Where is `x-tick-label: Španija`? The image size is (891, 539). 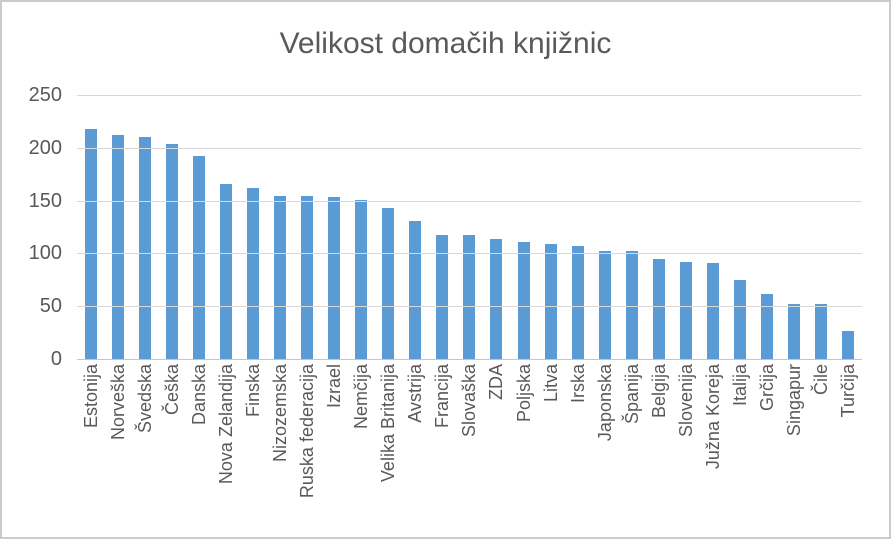 x-tick-label: Španija is located at coordinates (631, 394).